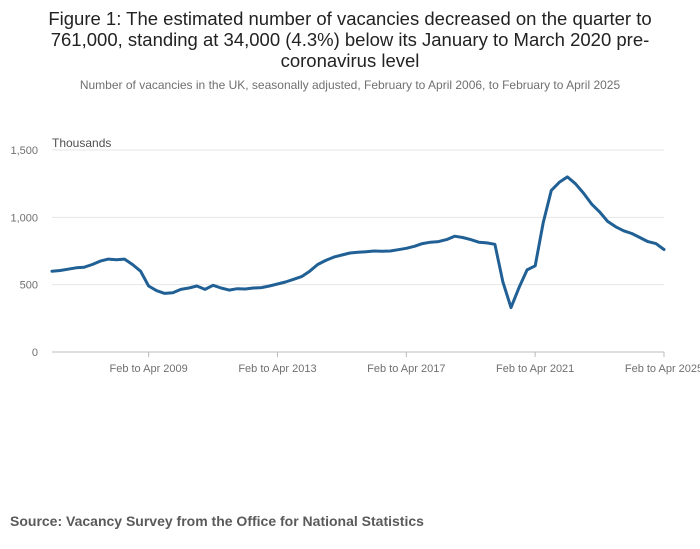 This screenshot has height=549, width=700. I want to click on x-tick-label: Feb to Apr 2009, so click(148, 369).